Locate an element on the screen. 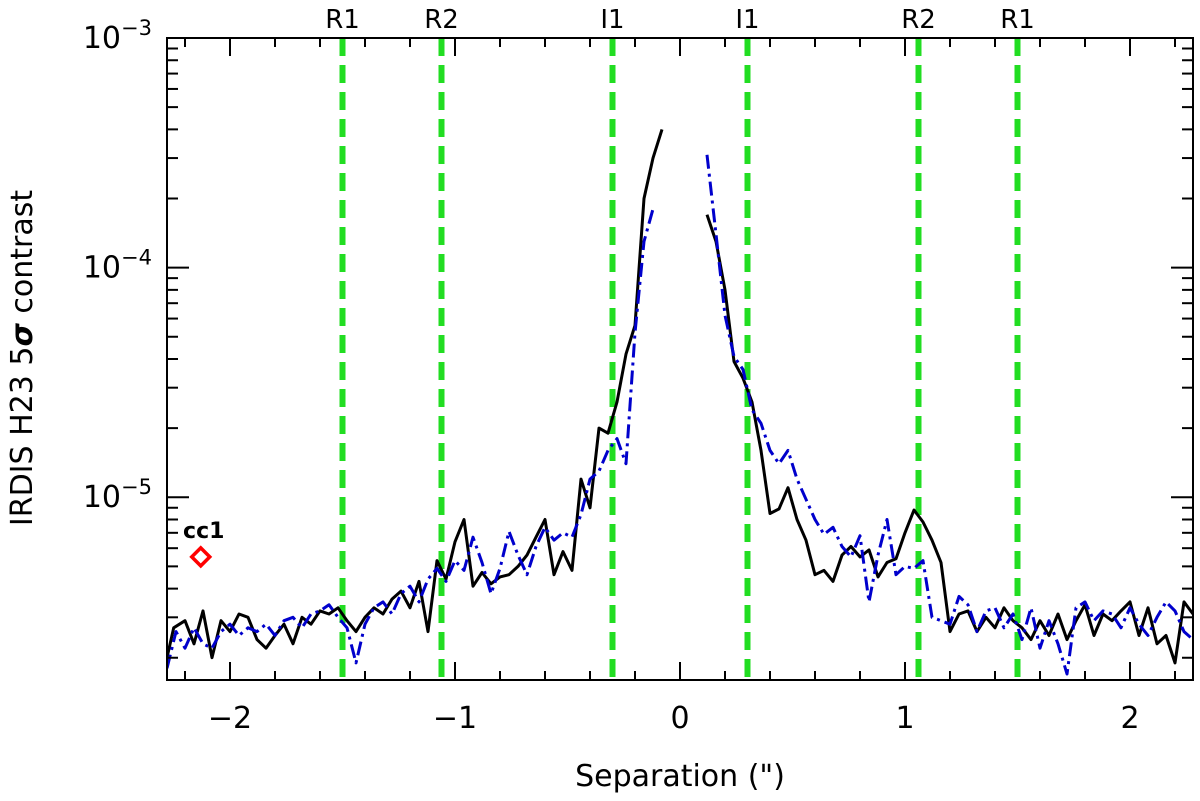 The width and height of the screenshot is (1200, 801). ring-label-i1-2: I1 is located at coordinates (612, 20).